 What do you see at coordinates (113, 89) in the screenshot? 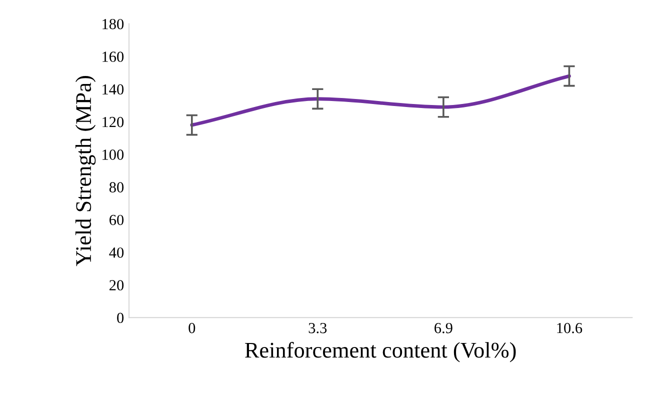
I see `y-tick-label: 140` at bounding box center [113, 89].